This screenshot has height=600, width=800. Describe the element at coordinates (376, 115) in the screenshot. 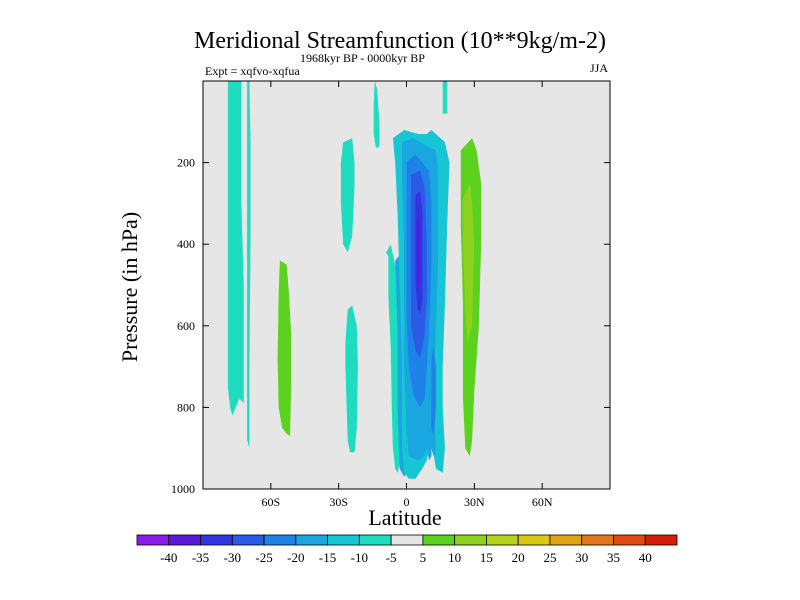

I see `contour-region-small-top` at that location.